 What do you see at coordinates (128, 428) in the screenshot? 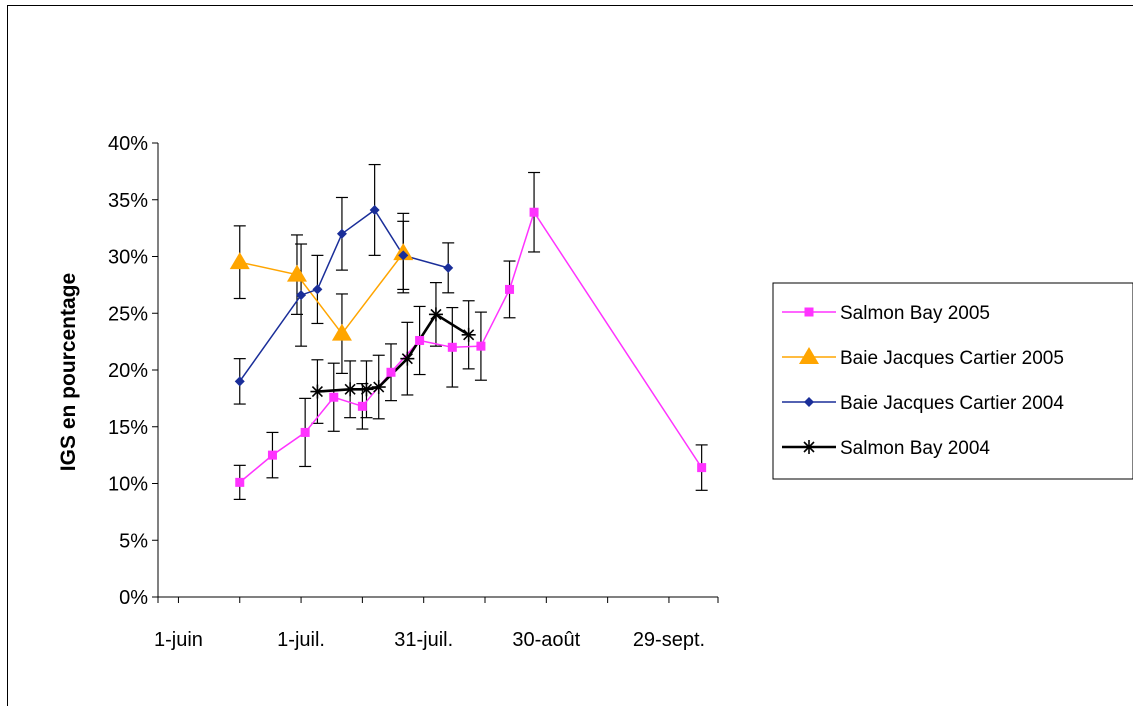
I see `y-tick-label: 15%` at bounding box center [128, 428].